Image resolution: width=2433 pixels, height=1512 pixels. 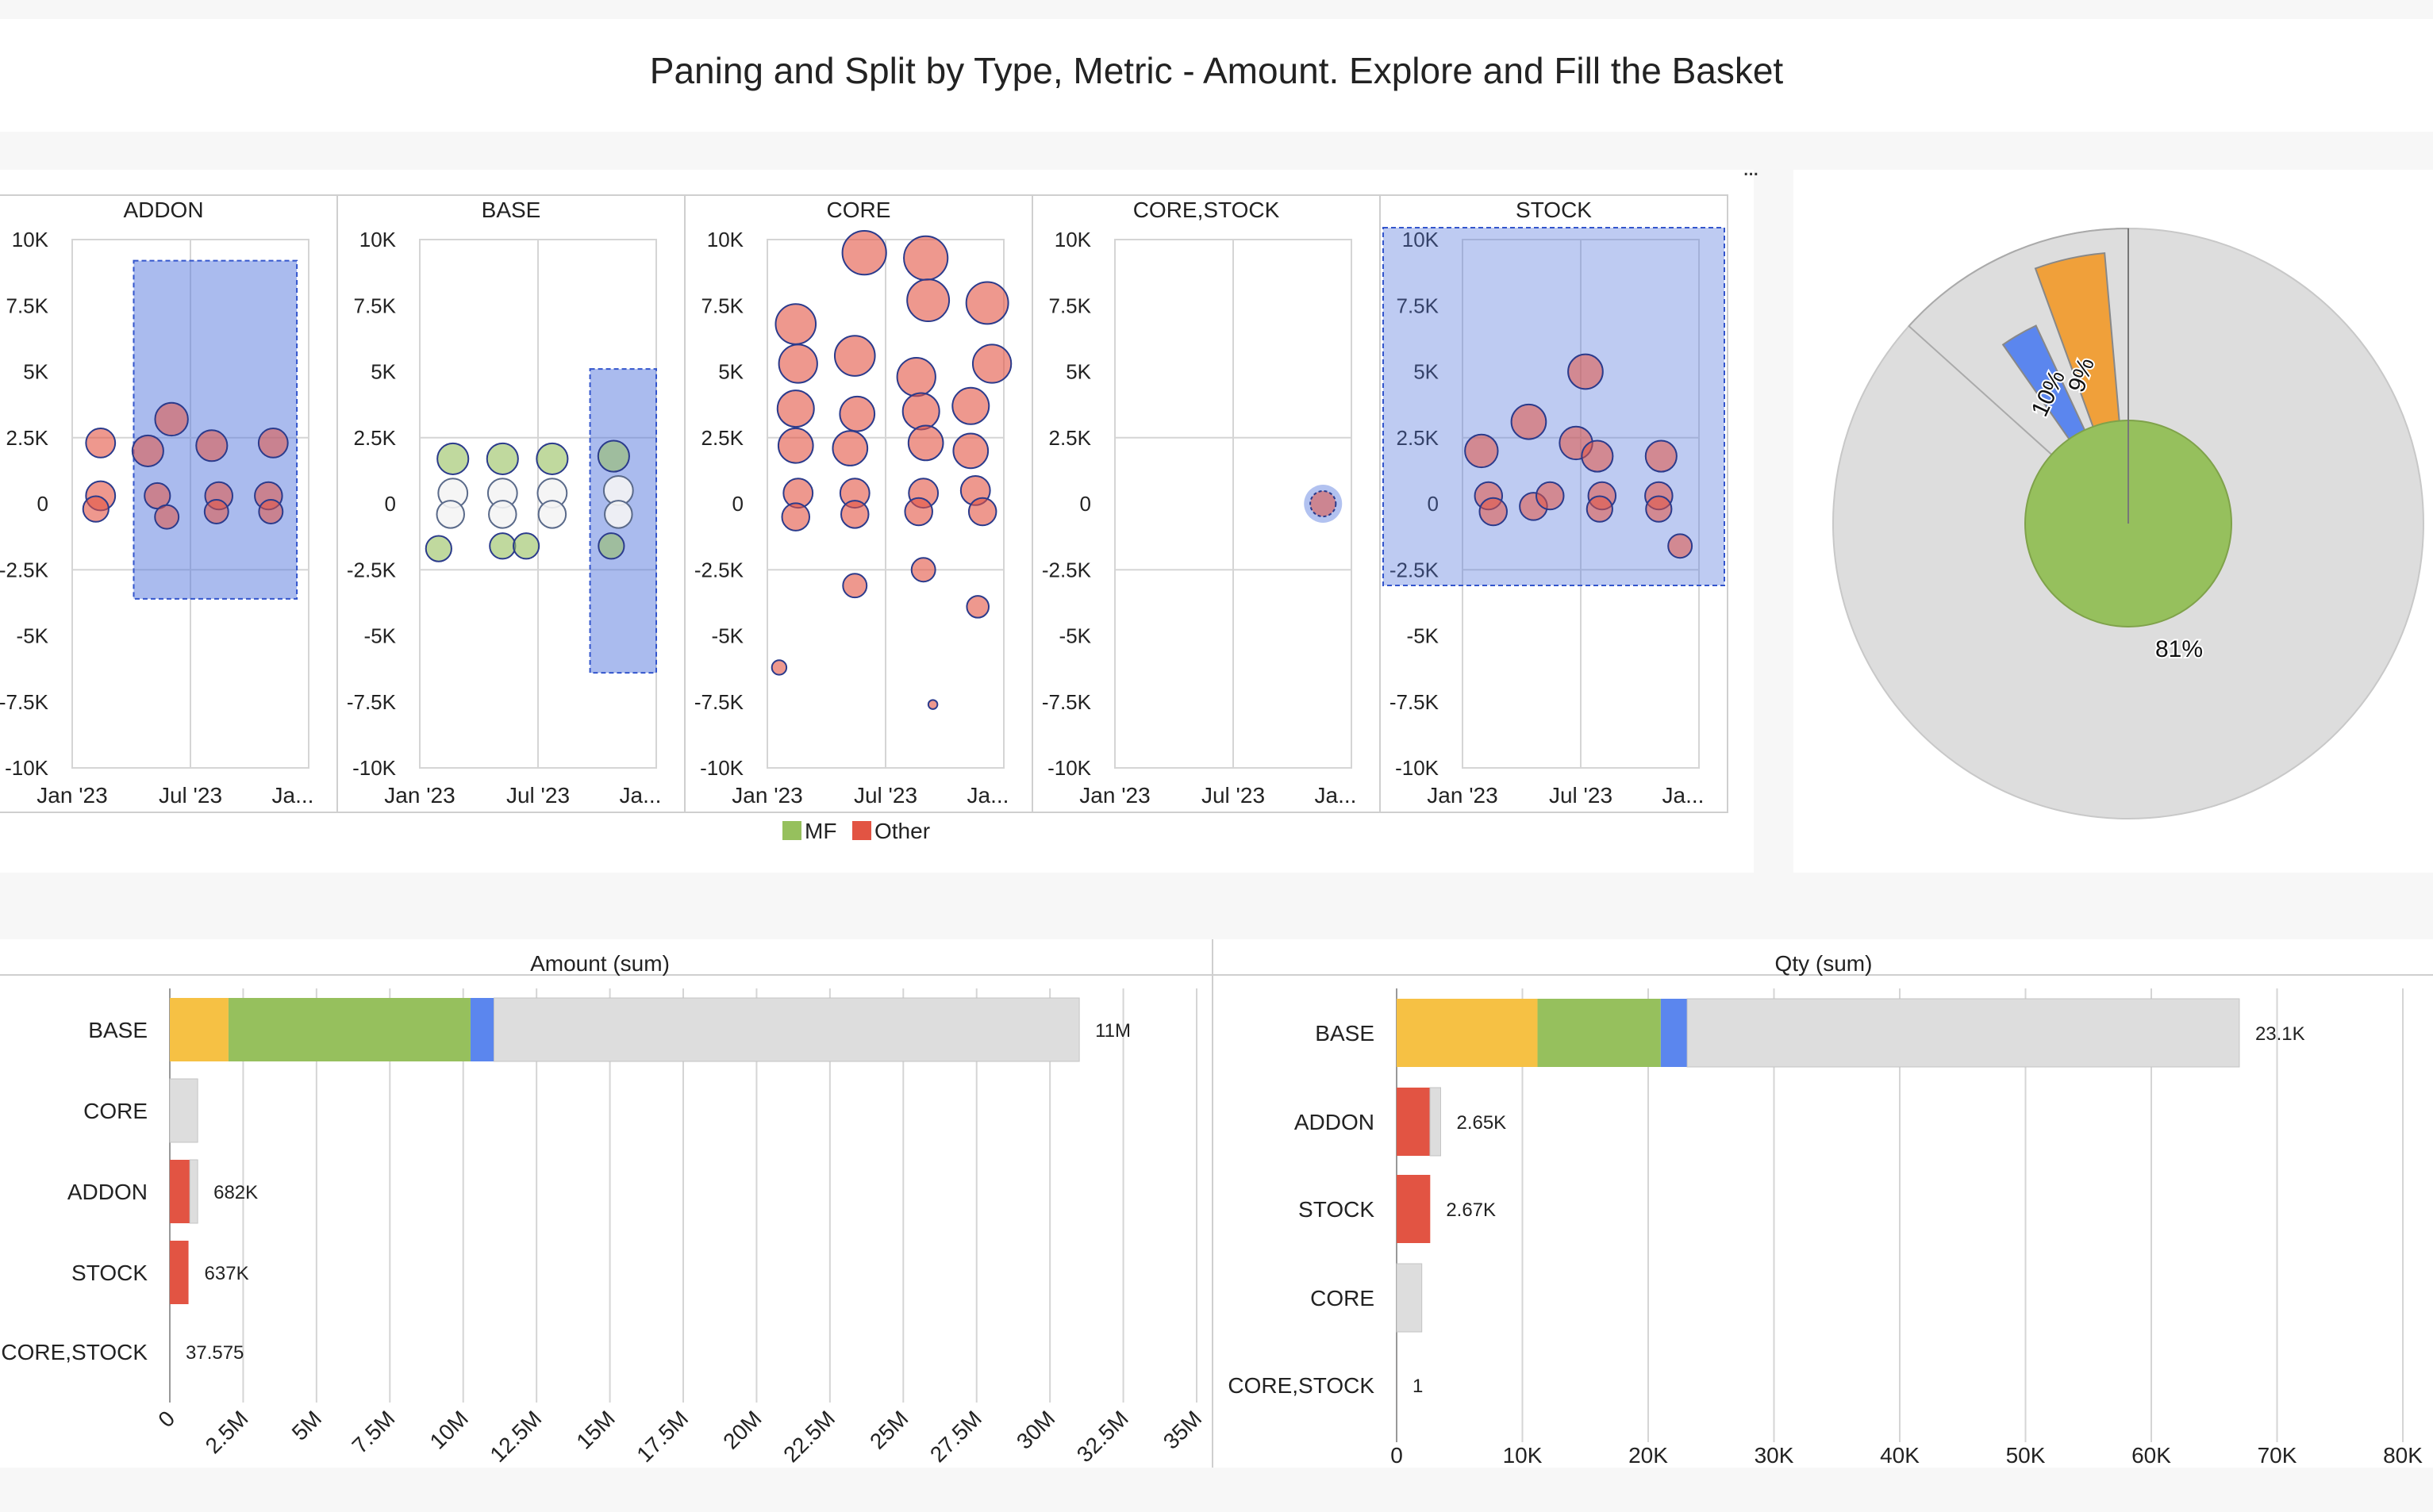 What do you see at coordinates (1342, 1299) in the screenshot?
I see `category-label: CORE` at bounding box center [1342, 1299].